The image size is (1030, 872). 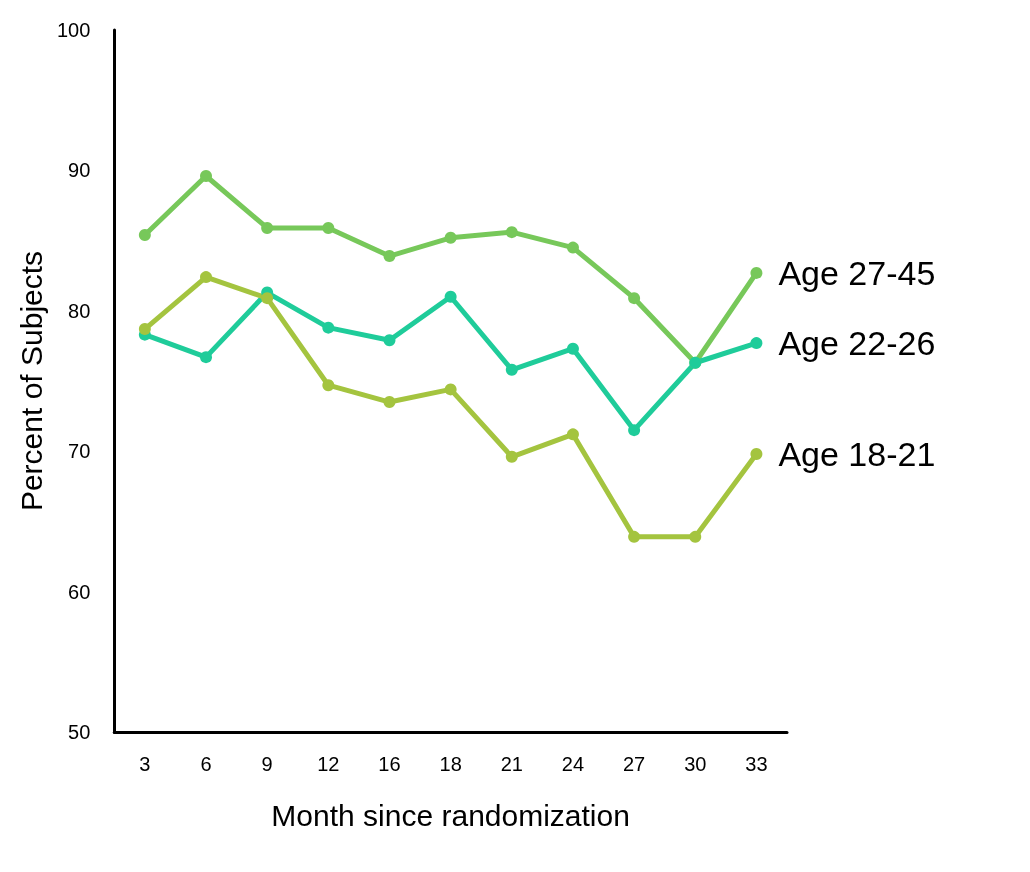 What do you see at coordinates (79, 732) in the screenshot?
I see `y-tick-label: 50` at bounding box center [79, 732].